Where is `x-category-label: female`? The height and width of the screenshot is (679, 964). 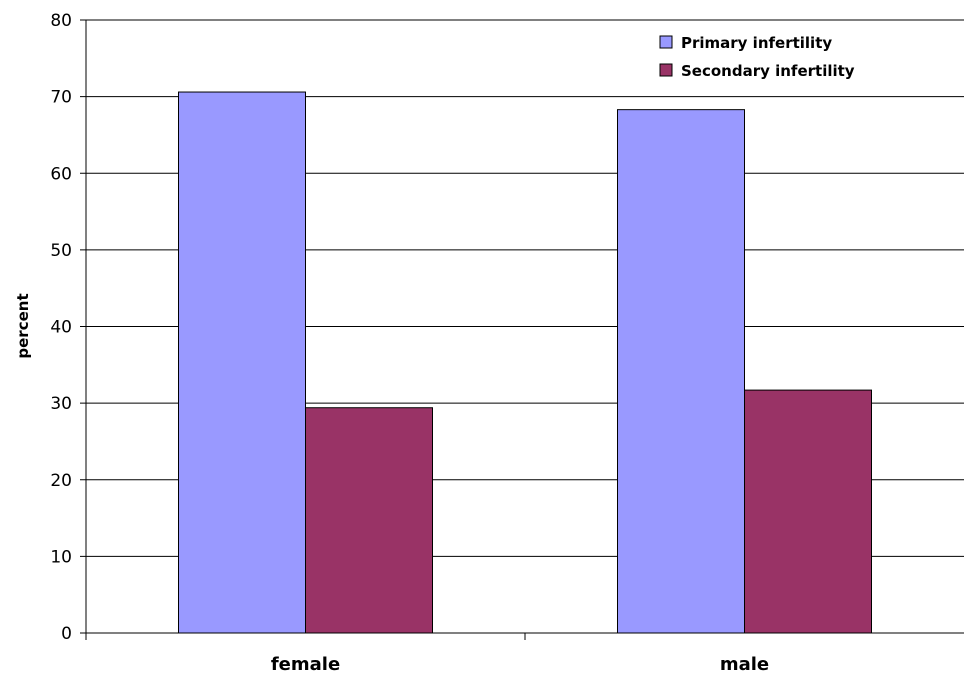 x-category-label: female is located at coordinates (305, 664).